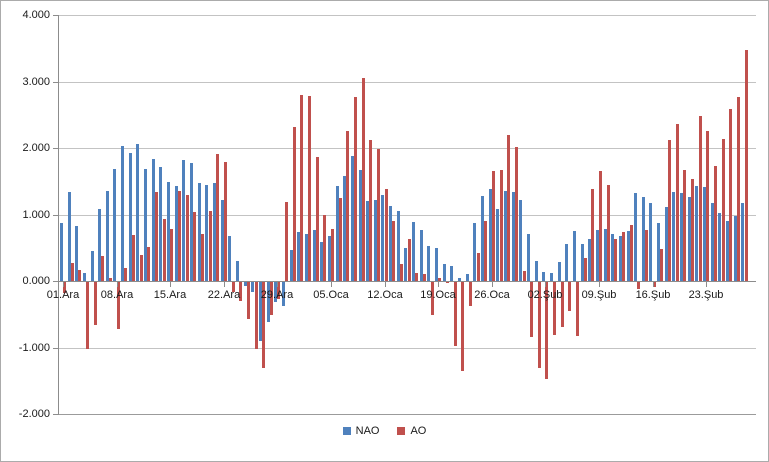 This screenshot has width=769, height=462. Describe the element at coordinates (508, 208) in the screenshot. I see `bar-ao-28.Oca` at that location.